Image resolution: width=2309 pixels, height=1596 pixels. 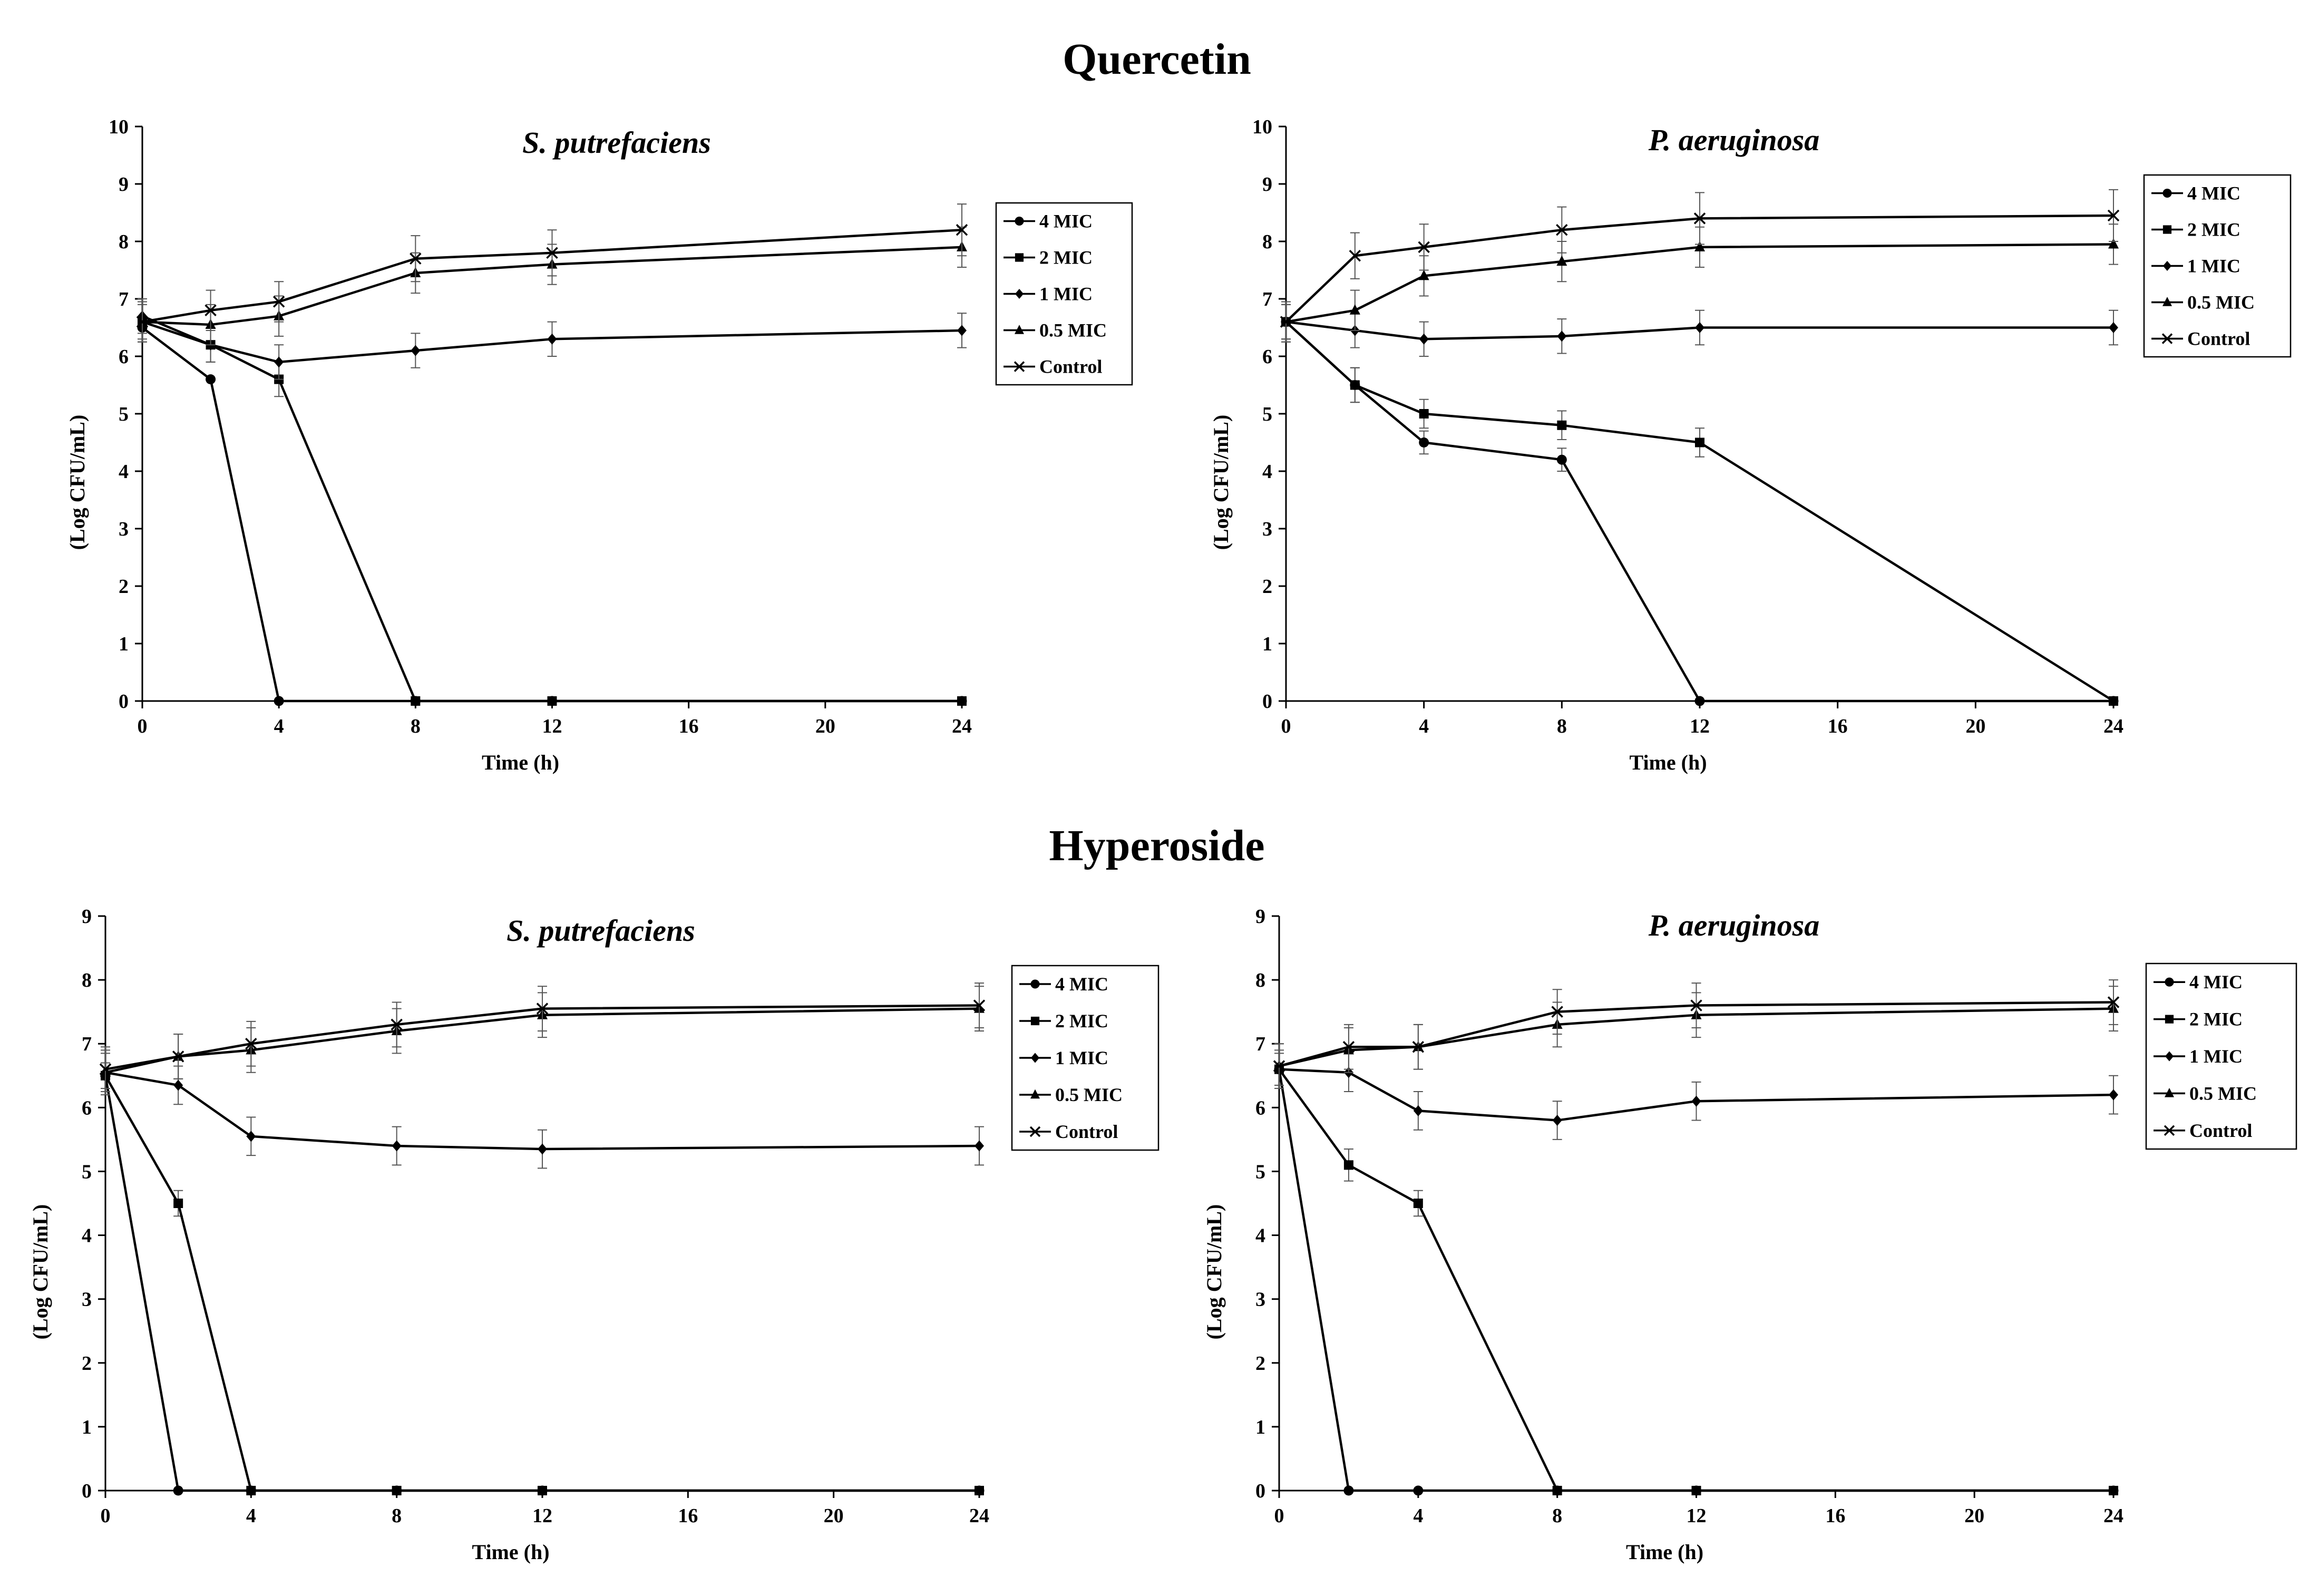 What do you see at coordinates (1418, 1516) in the screenshot?
I see `panel-4-x-tick-label: 4` at bounding box center [1418, 1516].